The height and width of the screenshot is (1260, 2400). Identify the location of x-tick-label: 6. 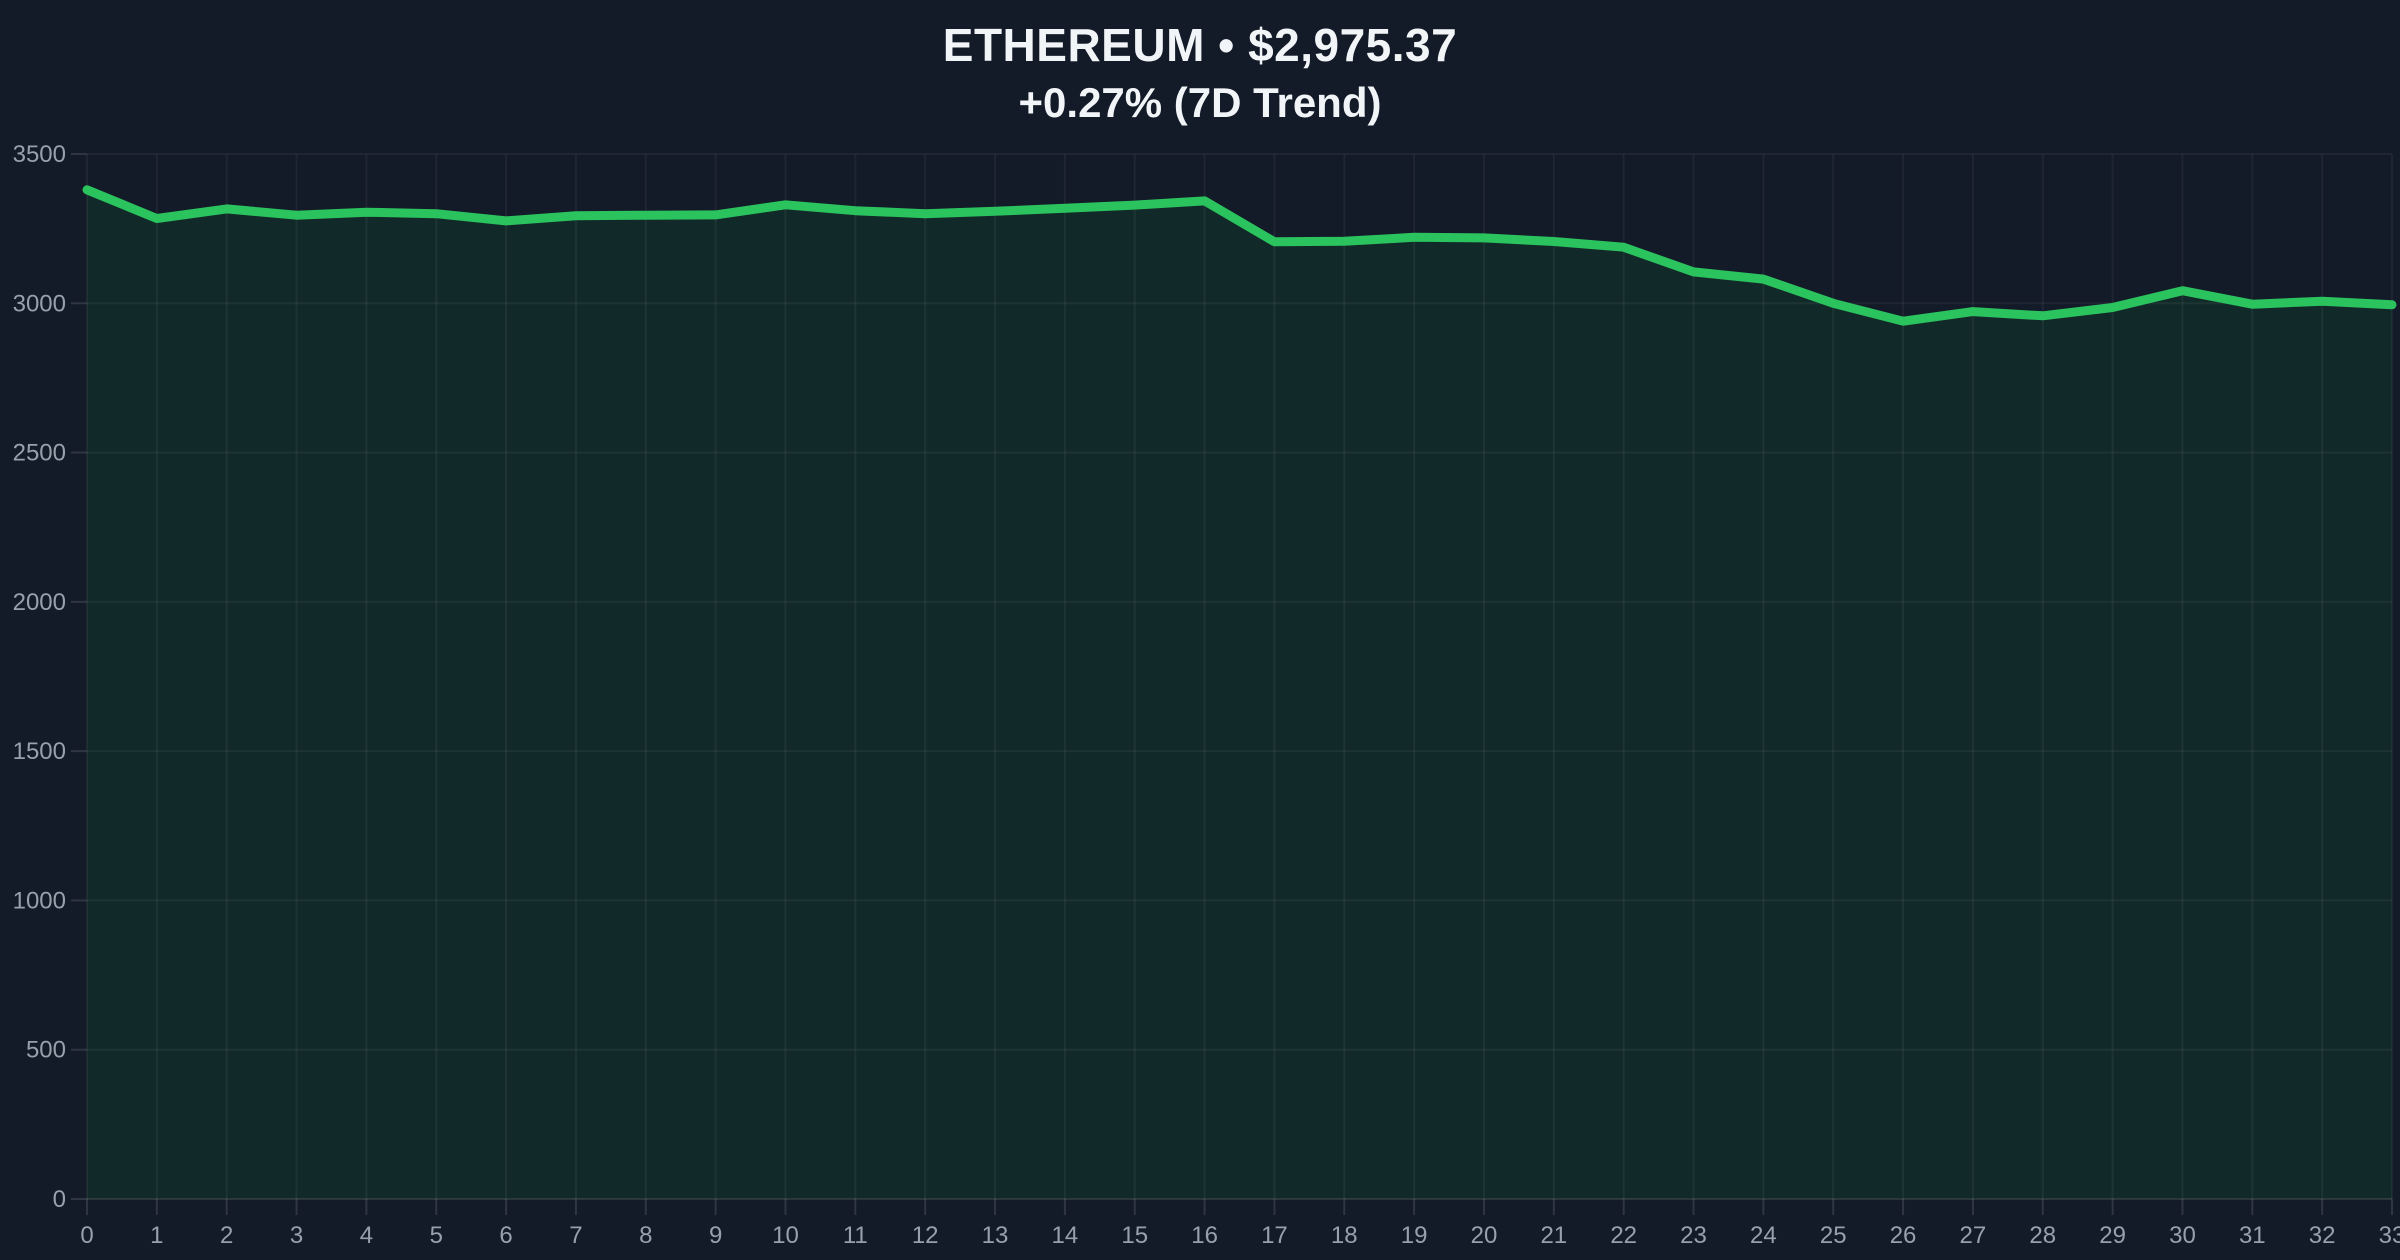
(505, 1235).